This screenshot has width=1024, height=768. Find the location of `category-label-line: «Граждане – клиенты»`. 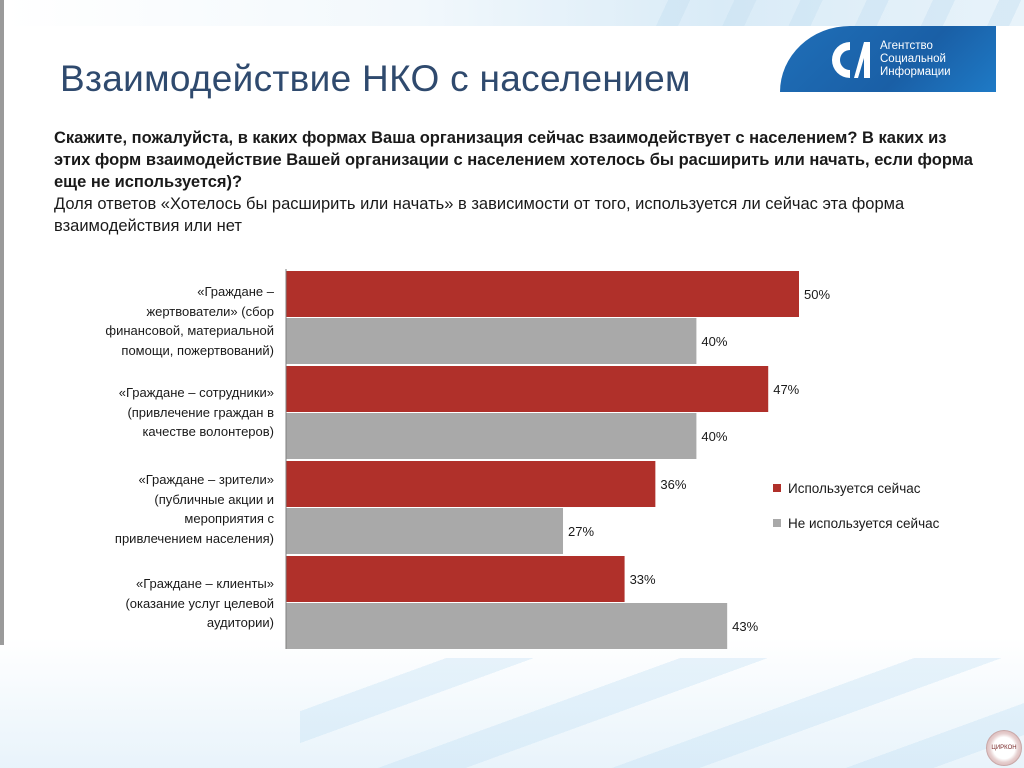

category-label-line: «Граждане – клиенты» is located at coordinates (205, 583).